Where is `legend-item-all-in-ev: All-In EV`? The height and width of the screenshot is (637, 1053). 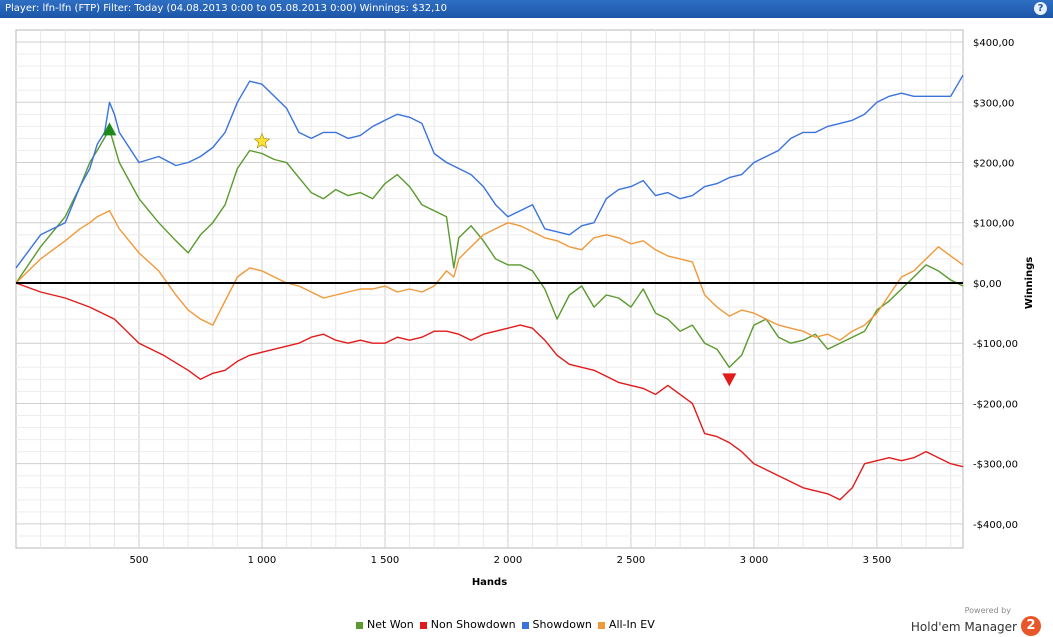 legend-item-all-in-ev: All-In EV is located at coordinates (626, 624).